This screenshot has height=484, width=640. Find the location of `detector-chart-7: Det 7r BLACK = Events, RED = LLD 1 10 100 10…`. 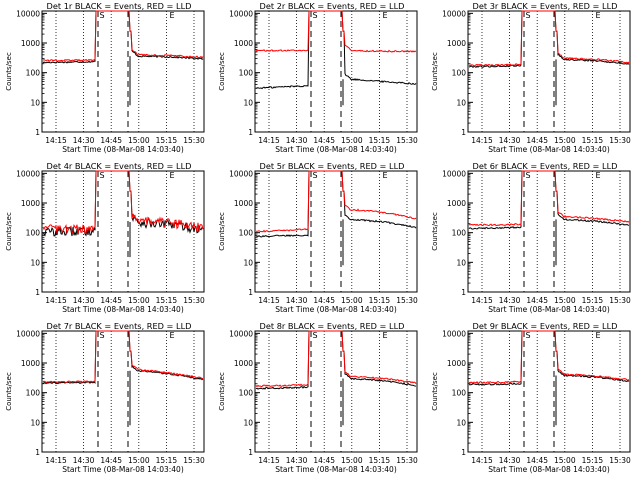

detector-chart-7: Det 7r BLACK = Events, RED = LLD 1 10 100 10… is located at coordinates (105, 397).